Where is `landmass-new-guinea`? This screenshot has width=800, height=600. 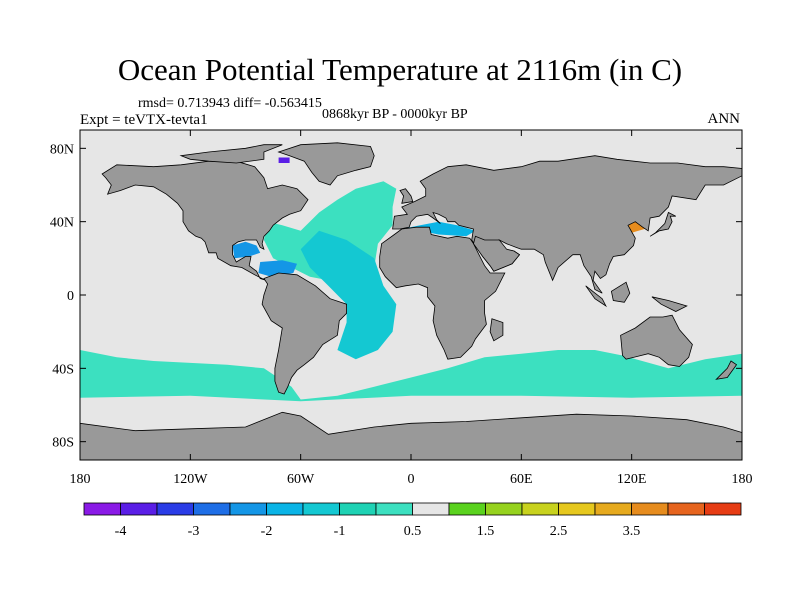
landmass-new-guinea is located at coordinates (669, 304).